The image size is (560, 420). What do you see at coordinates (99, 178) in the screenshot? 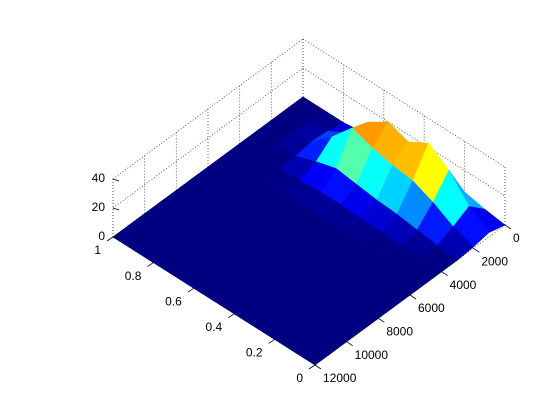
I see `z-tick-label: 40` at bounding box center [99, 178].